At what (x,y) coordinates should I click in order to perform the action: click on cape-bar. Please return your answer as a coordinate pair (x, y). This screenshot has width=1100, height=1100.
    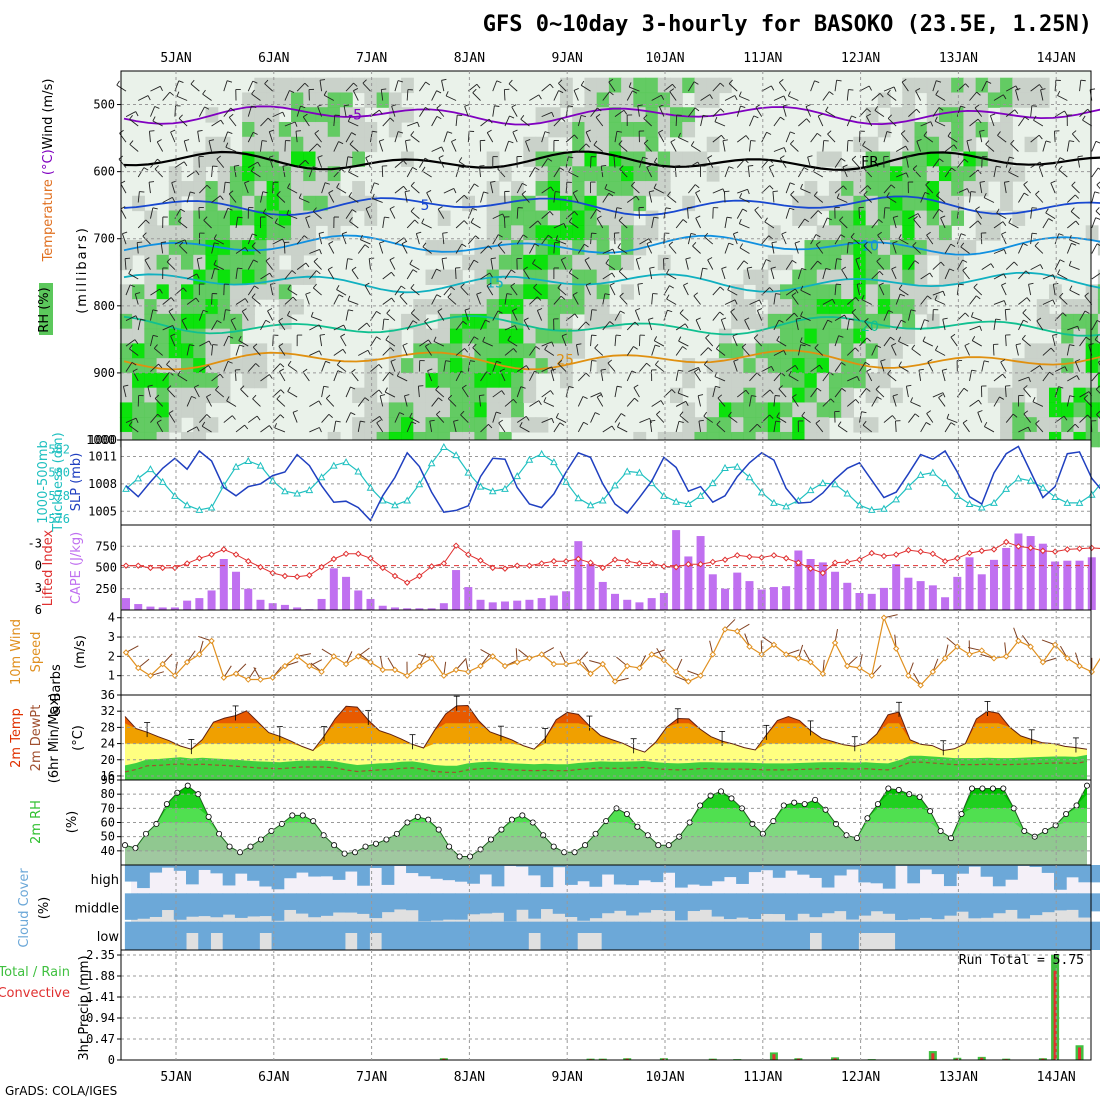
    Looking at the image, I should click on (333, 589).